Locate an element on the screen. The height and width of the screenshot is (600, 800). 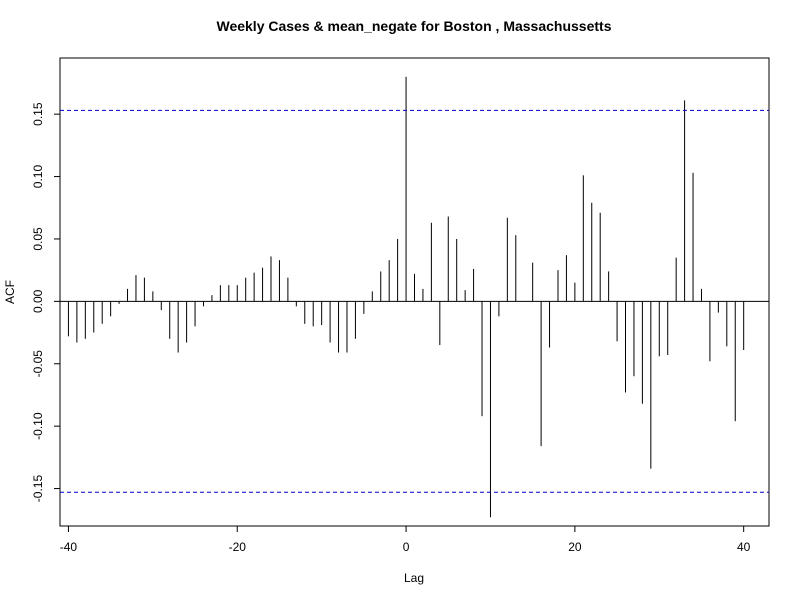
x-axis-label: Lag is located at coordinates (414, 578).